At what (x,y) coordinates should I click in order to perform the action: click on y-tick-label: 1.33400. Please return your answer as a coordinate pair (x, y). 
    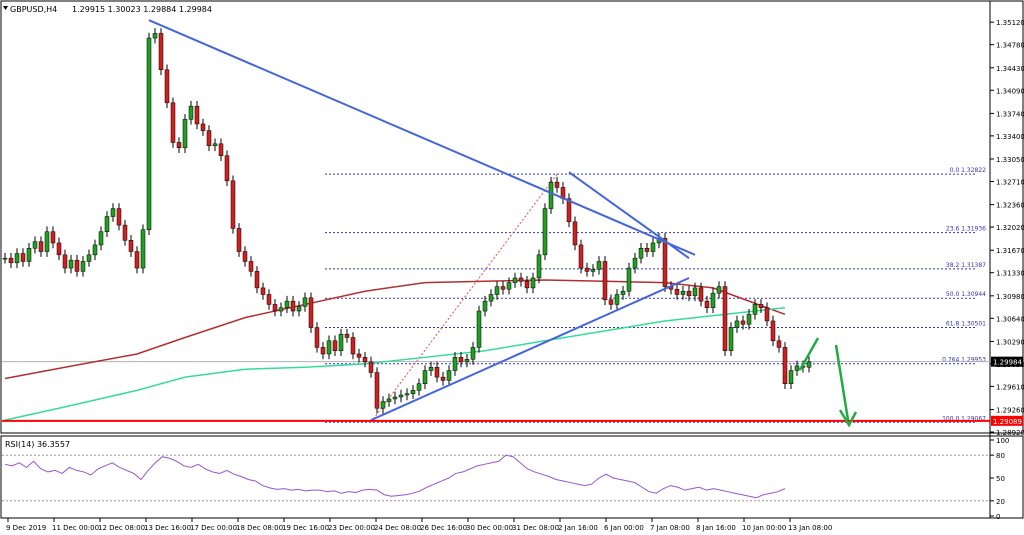
    Looking at the image, I should click on (1010, 137).